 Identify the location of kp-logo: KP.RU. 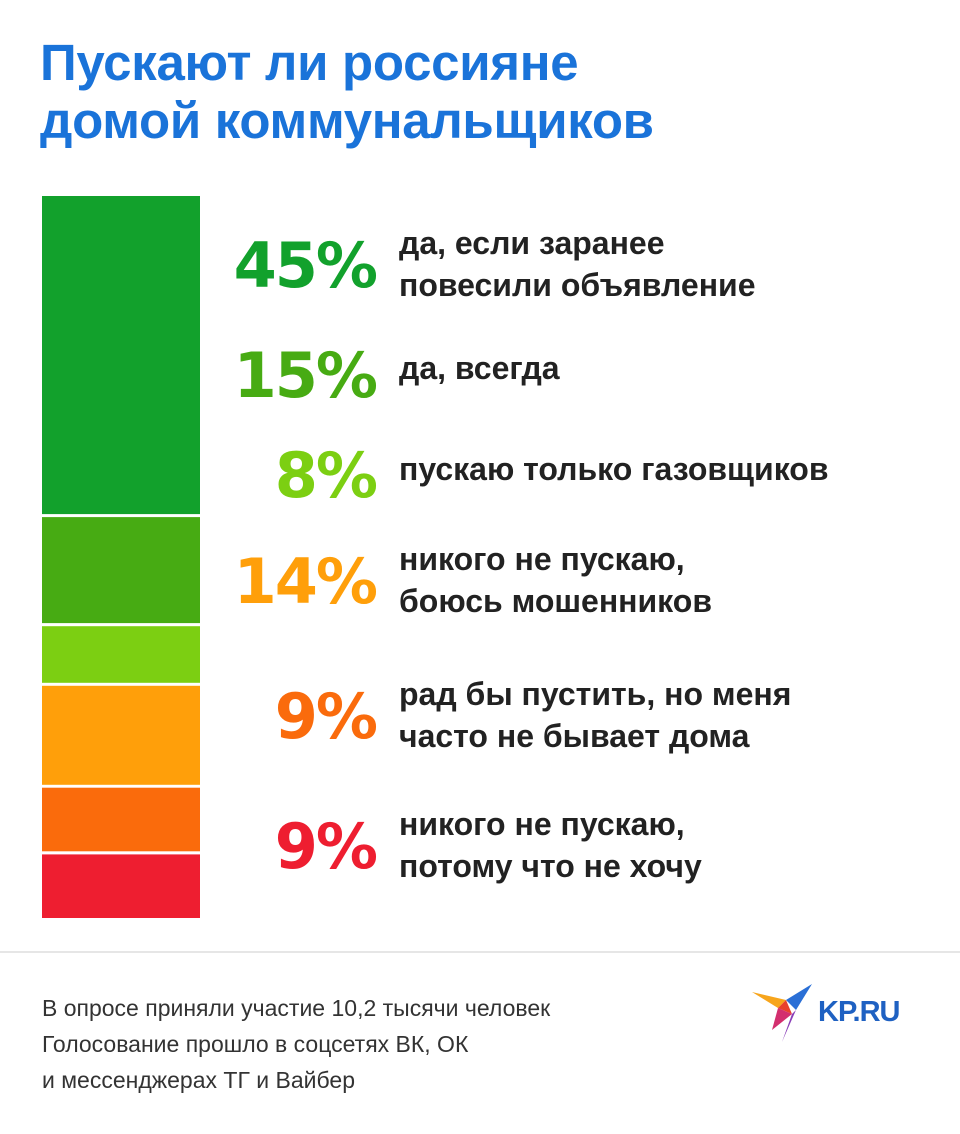
(842, 1014).